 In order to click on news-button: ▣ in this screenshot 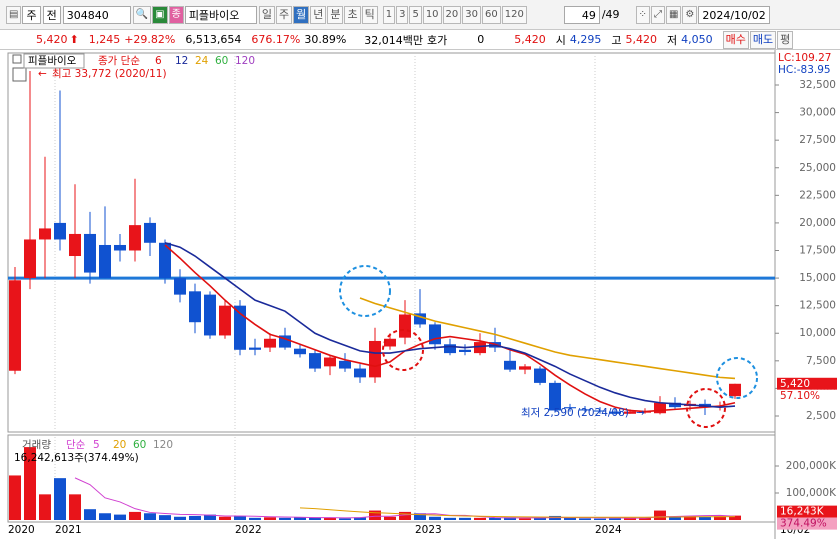, I will do `click(160, 14)`.